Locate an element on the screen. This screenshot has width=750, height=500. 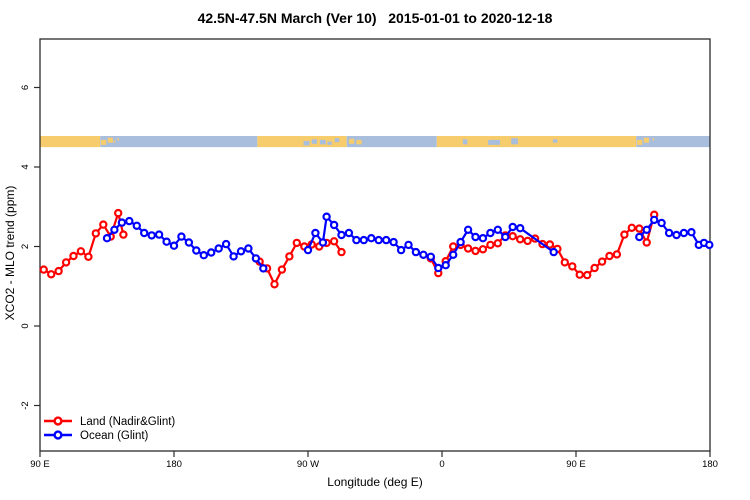
y-tick-label: -2 is located at coordinates (25, 405).